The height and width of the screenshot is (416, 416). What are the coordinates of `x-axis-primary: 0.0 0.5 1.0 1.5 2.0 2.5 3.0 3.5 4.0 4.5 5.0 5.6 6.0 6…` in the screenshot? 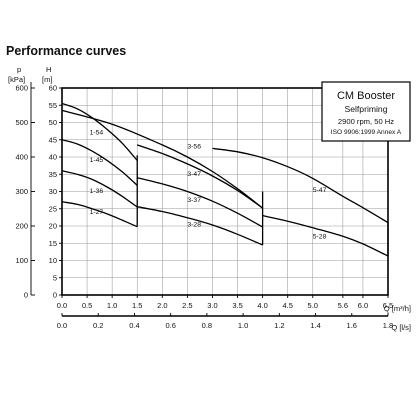 It's located at (225, 302).